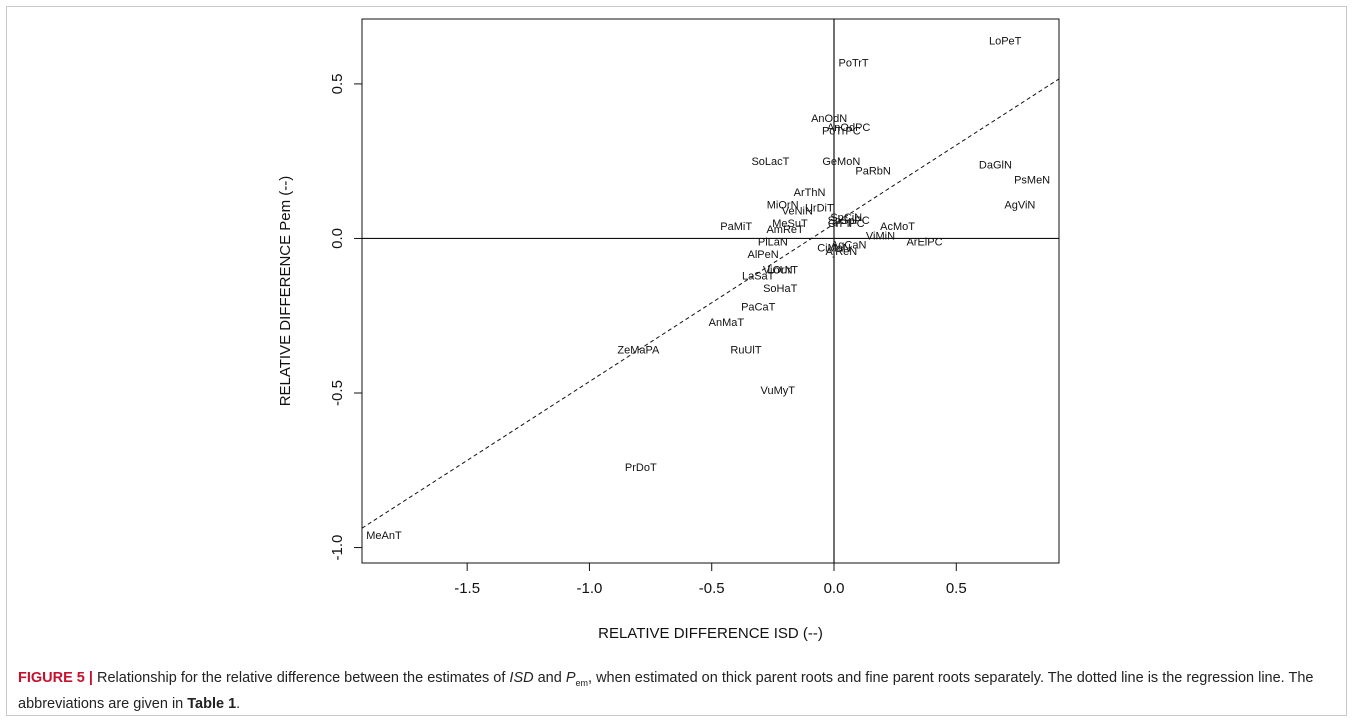 The image size is (1355, 724). I want to click on point-label-spsppc: SpSpPC, so click(849, 221).